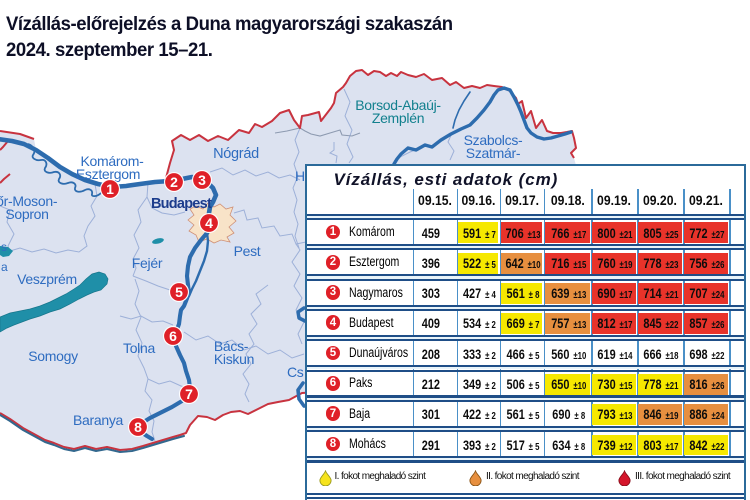  I want to click on svg-text: Tolna, so click(139, 348).